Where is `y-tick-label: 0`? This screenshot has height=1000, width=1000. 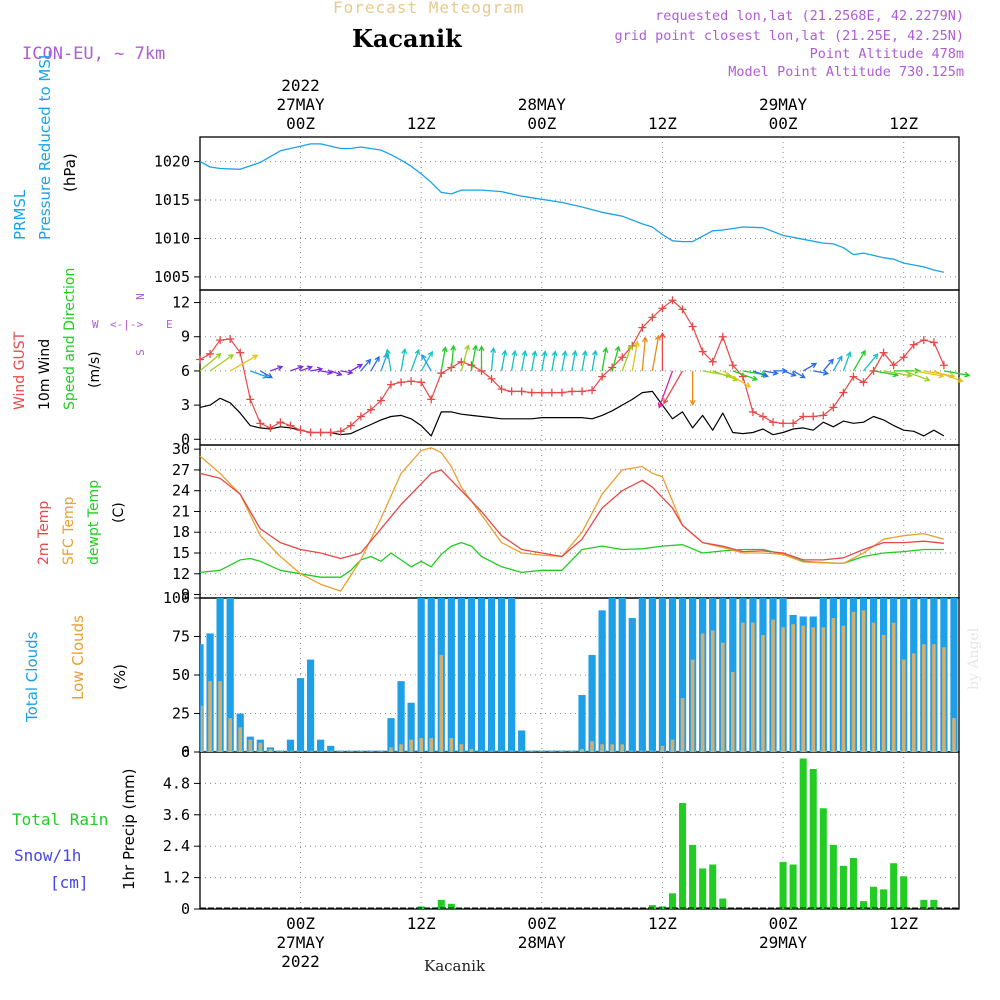 y-tick-label: 0 is located at coordinates (185, 909).